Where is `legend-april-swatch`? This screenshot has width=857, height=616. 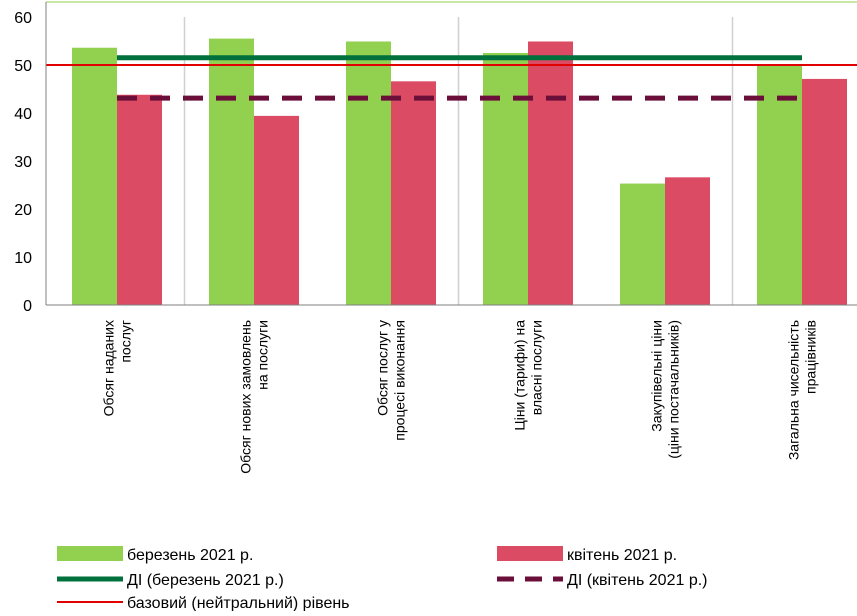 legend-april-swatch is located at coordinates (530, 553).